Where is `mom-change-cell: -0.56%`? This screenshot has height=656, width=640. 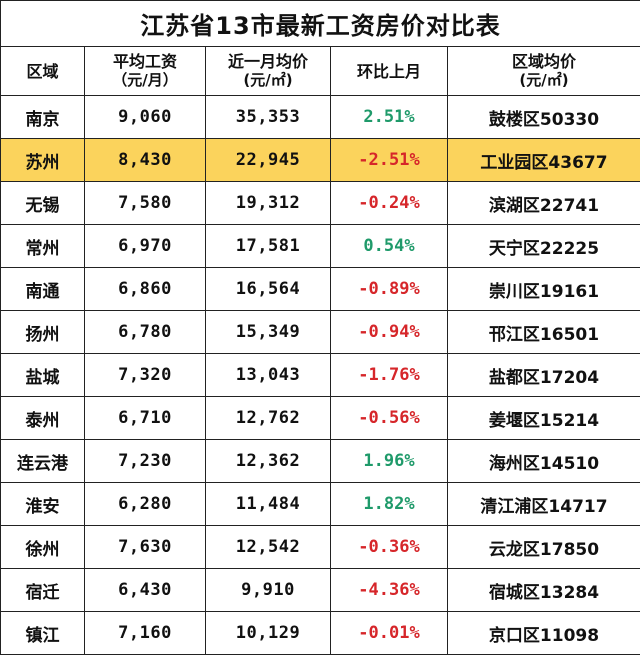 mom-change-cell: -0.56% is located at coordinates (389, 418).